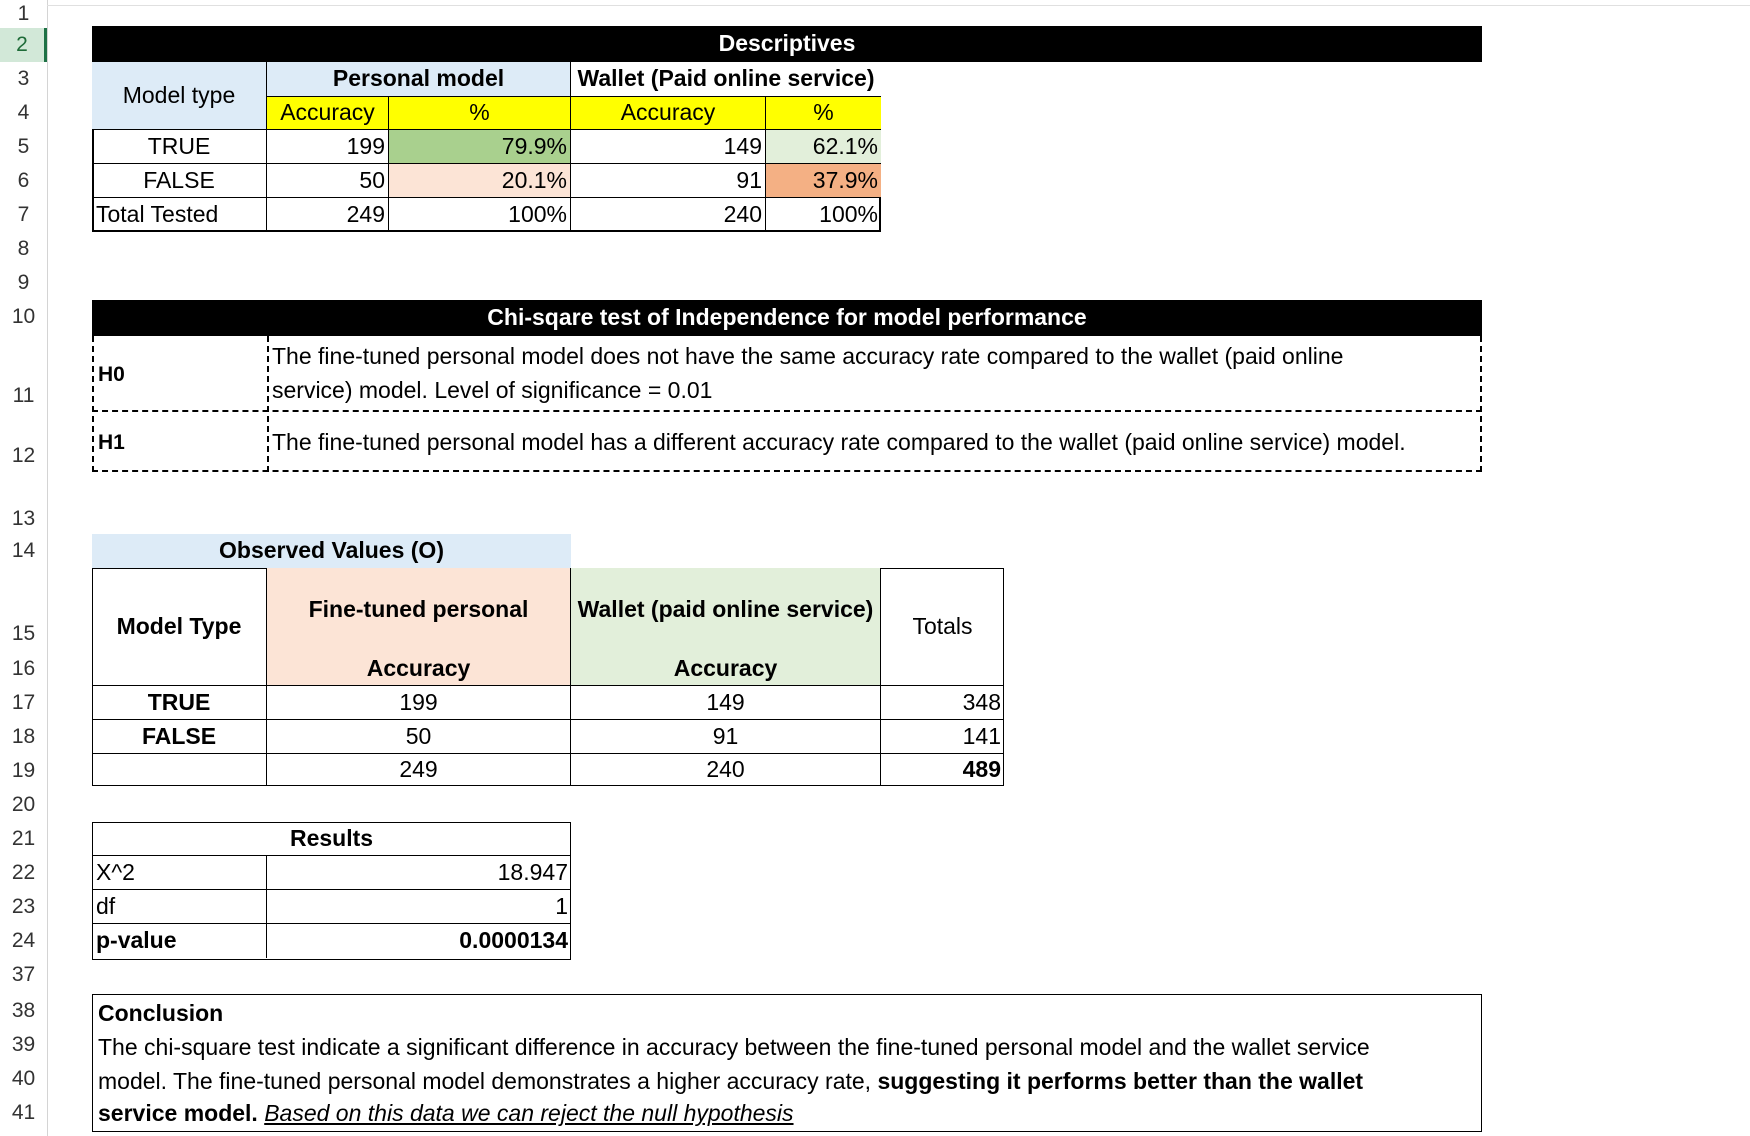 Image resolution: width=1750 pixels, height=1136 pixels. Describe the element at coordinates (726, 79) in the screenshot. I see `wallet-header: Wallet (Paid online service)` at that location.